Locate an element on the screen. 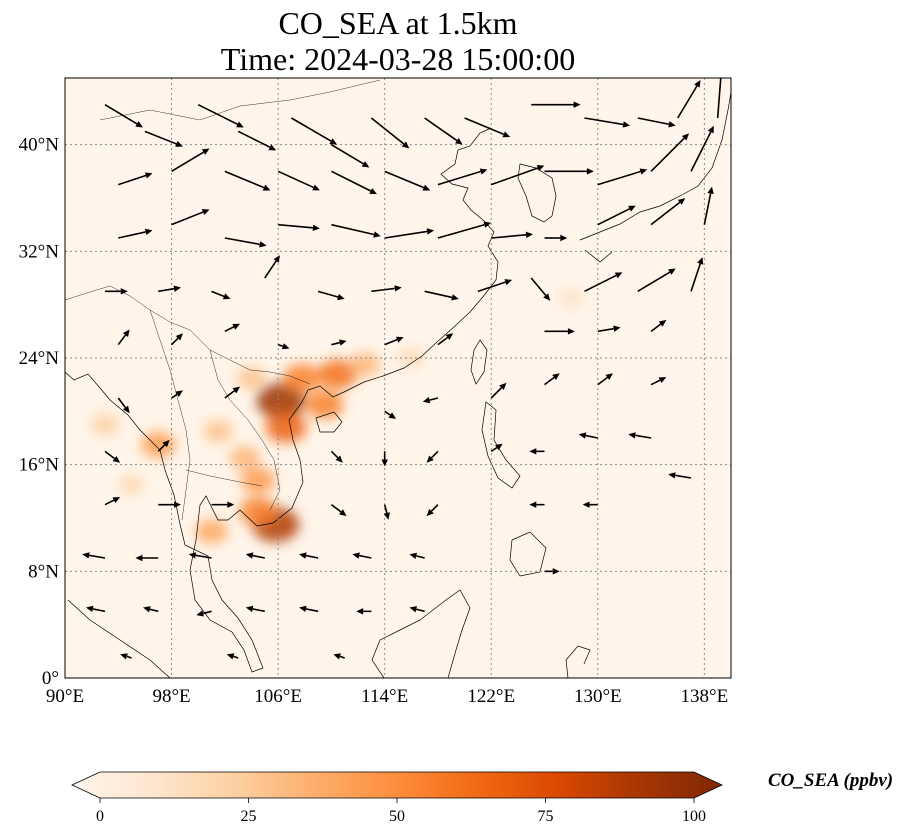  coastline-sumatra is located at coordinates (119, 638).